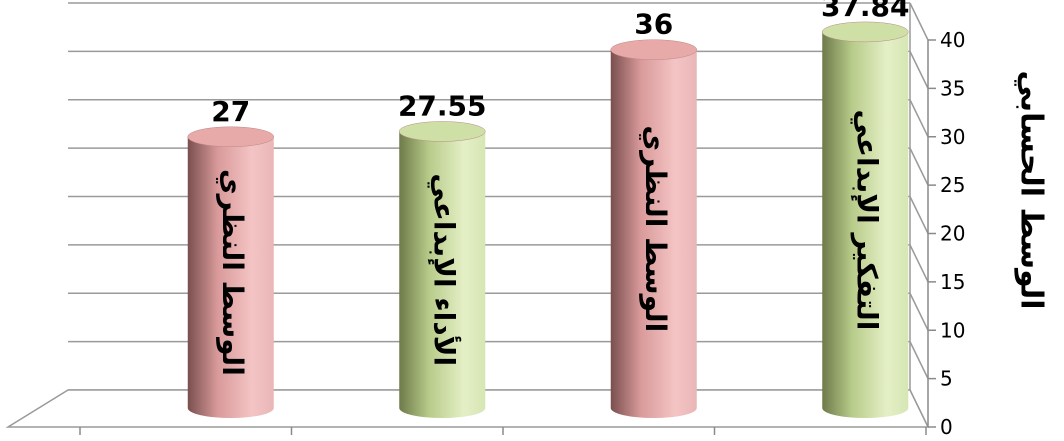  I want to click on y-tick-label: 20, so click(952, 234).